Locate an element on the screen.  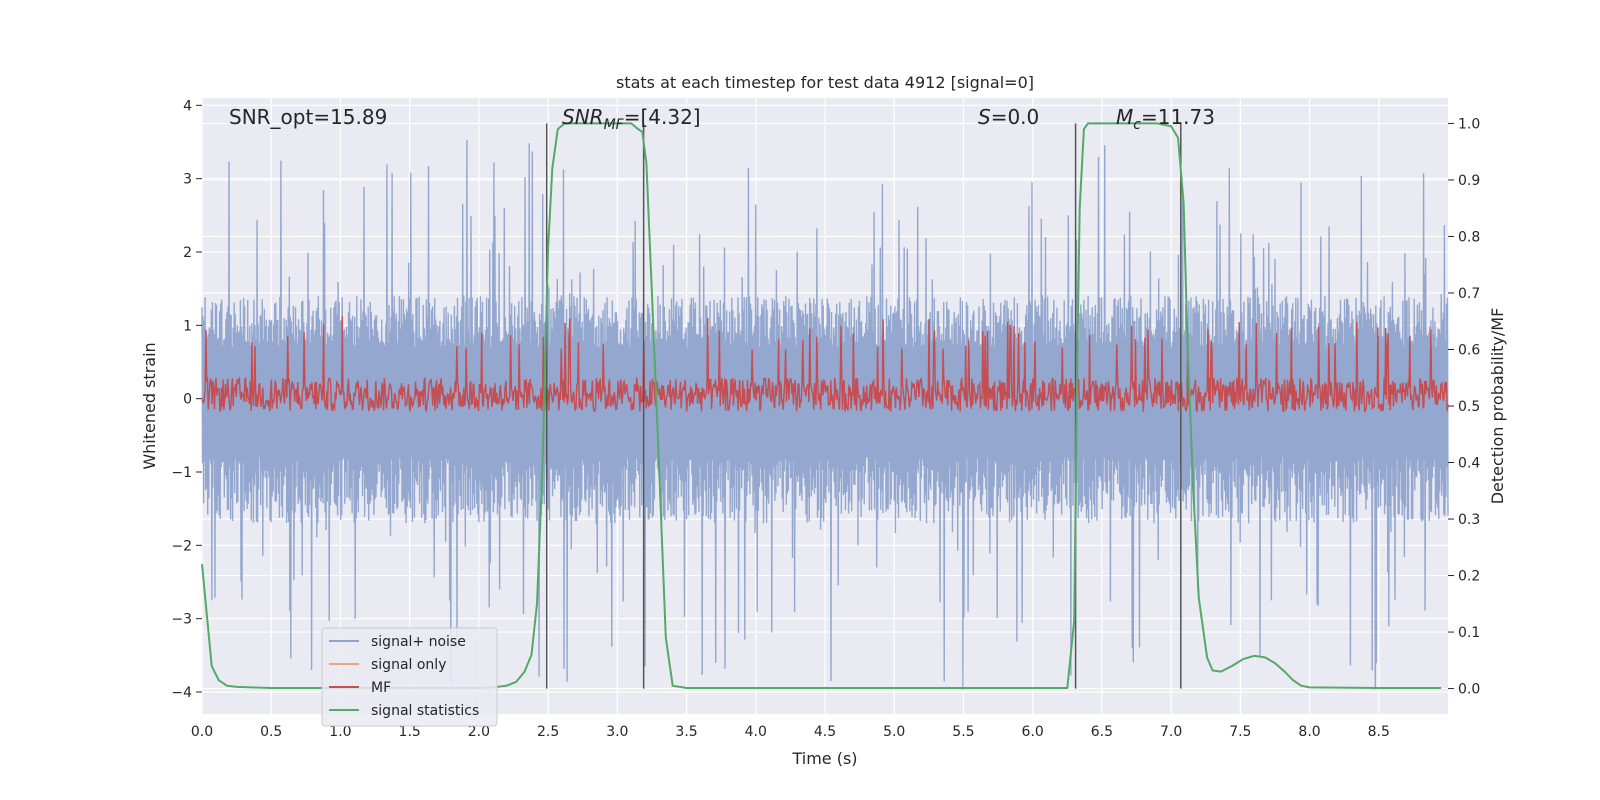
y2-tick-label: 0.6 is located at coordinates (1469, 350).